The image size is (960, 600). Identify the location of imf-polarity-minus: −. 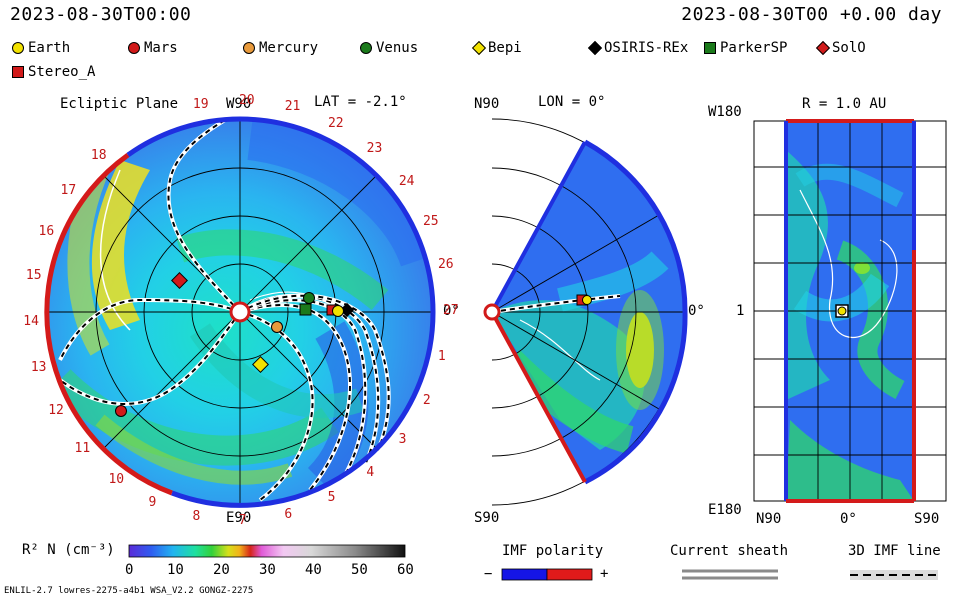
(488, 574).